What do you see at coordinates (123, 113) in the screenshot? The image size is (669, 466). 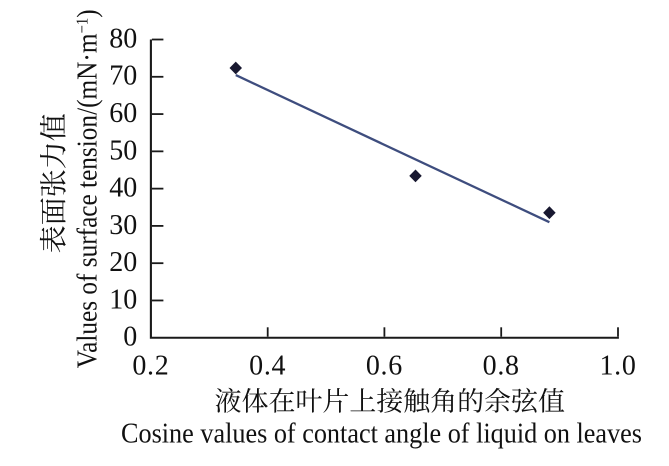 I see `svg-text: 60` at bounding box center [123, 113].